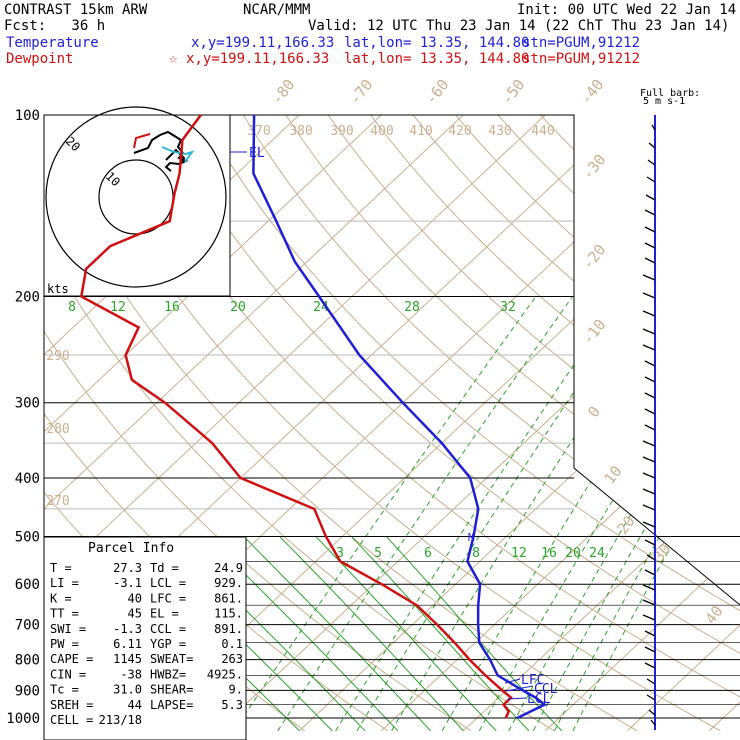  I want to click on pressure-tick-label: 400, so click(27, 479).